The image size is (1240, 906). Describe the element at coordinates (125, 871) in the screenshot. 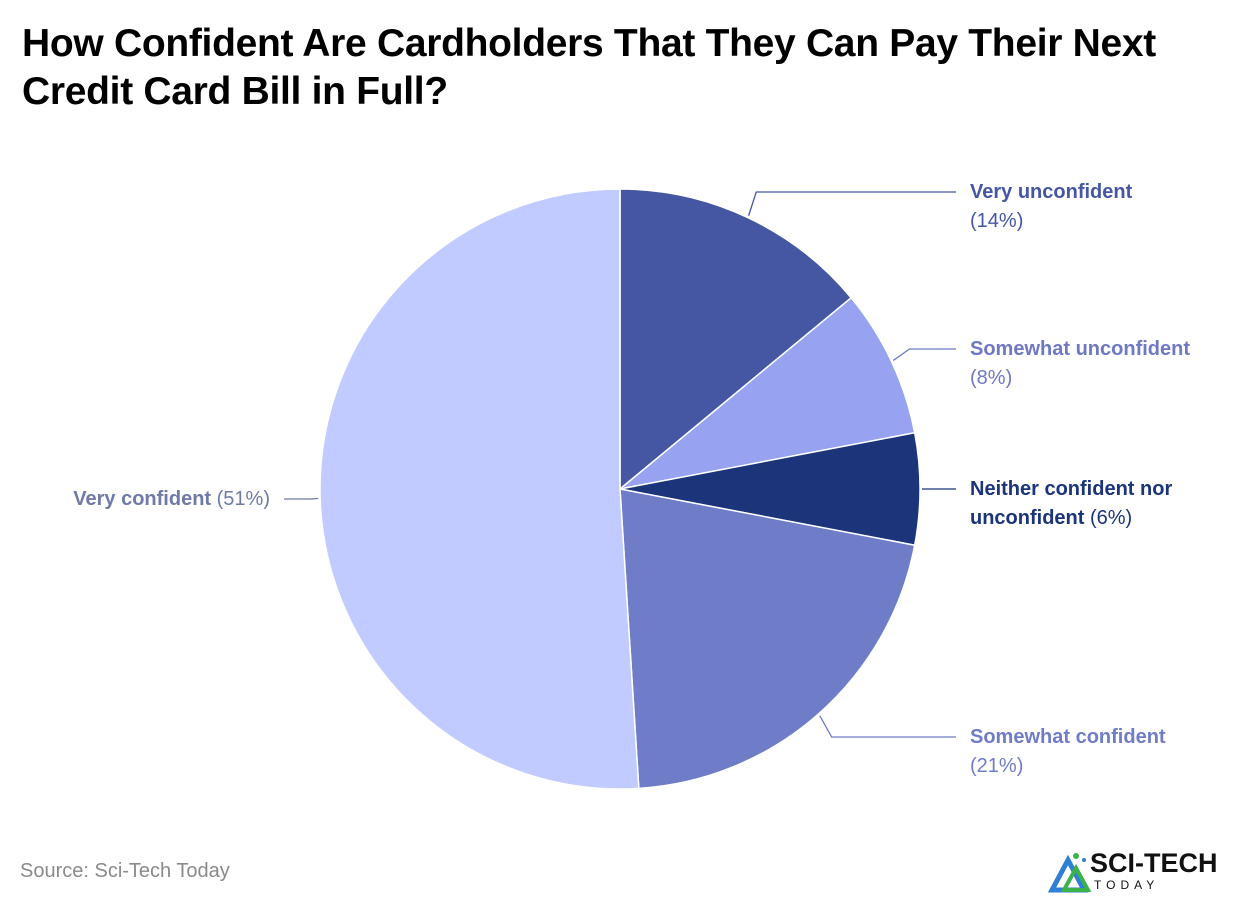

I see `source-text: Source: Sci-Tech Today` at that location.